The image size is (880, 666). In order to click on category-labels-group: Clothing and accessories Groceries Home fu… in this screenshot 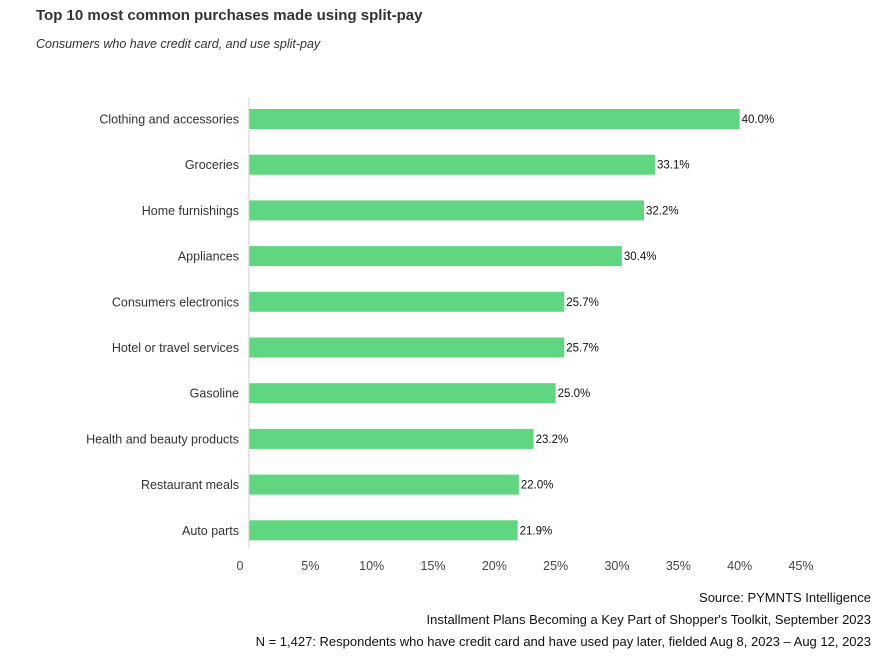, I will do `click(162, 325)`.